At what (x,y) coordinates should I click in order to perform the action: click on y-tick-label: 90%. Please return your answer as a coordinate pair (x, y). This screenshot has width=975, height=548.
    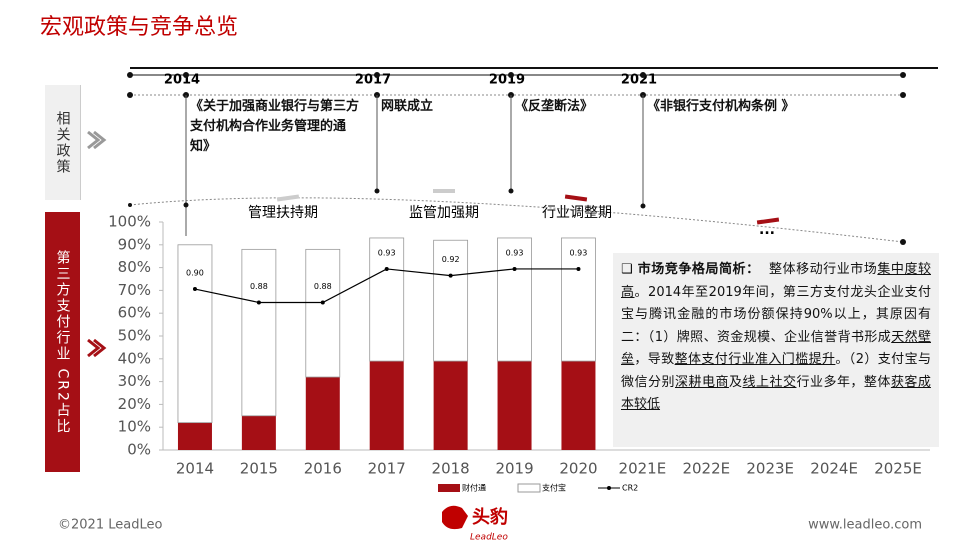
    Looking at the image, I should click on (134, 244).